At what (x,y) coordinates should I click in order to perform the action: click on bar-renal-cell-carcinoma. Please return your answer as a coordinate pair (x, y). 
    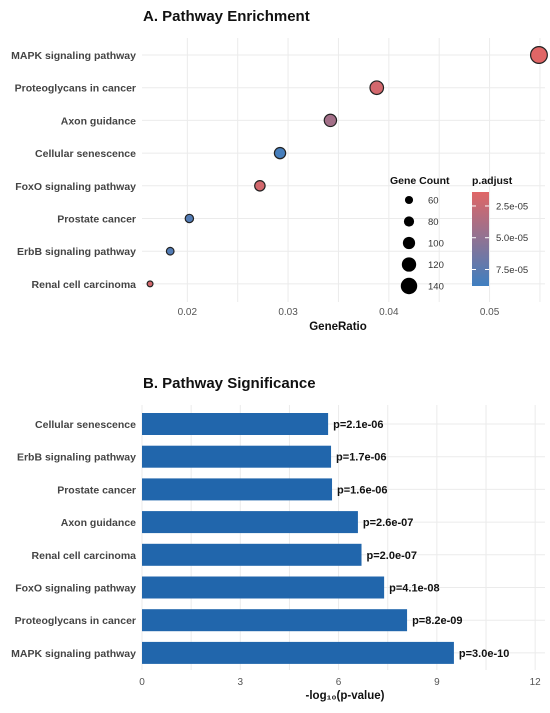
    Looking at the image, I should click on (252, 554).